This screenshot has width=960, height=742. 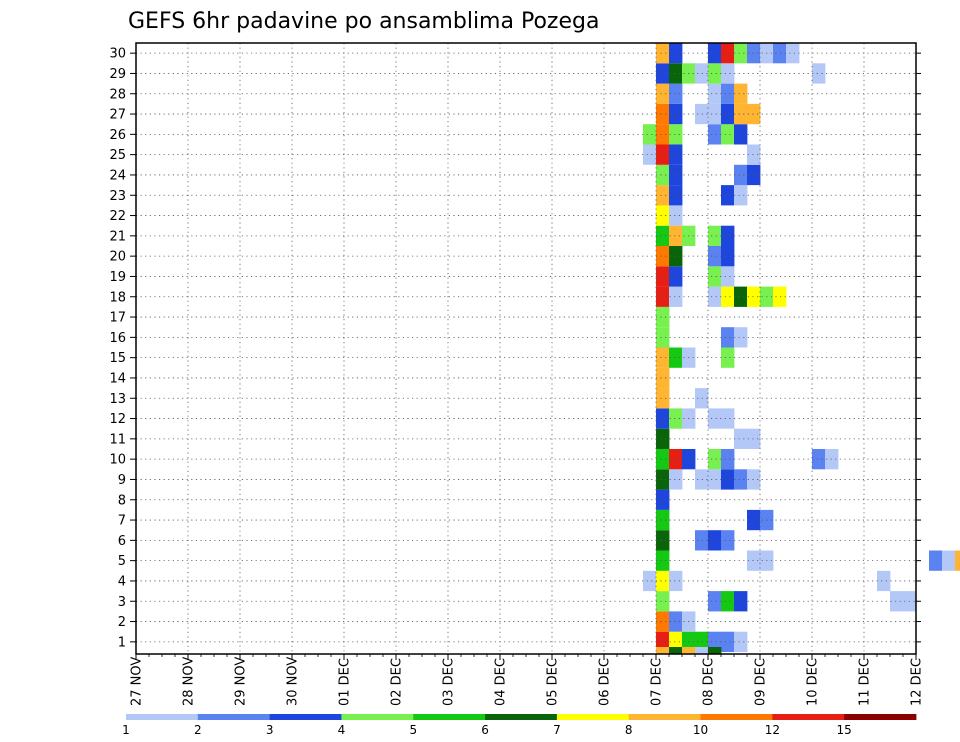 What do you see at coordinates (270, 730) in the screenshot?
I see `legend-label: 3` at bounding box center [270, 730].